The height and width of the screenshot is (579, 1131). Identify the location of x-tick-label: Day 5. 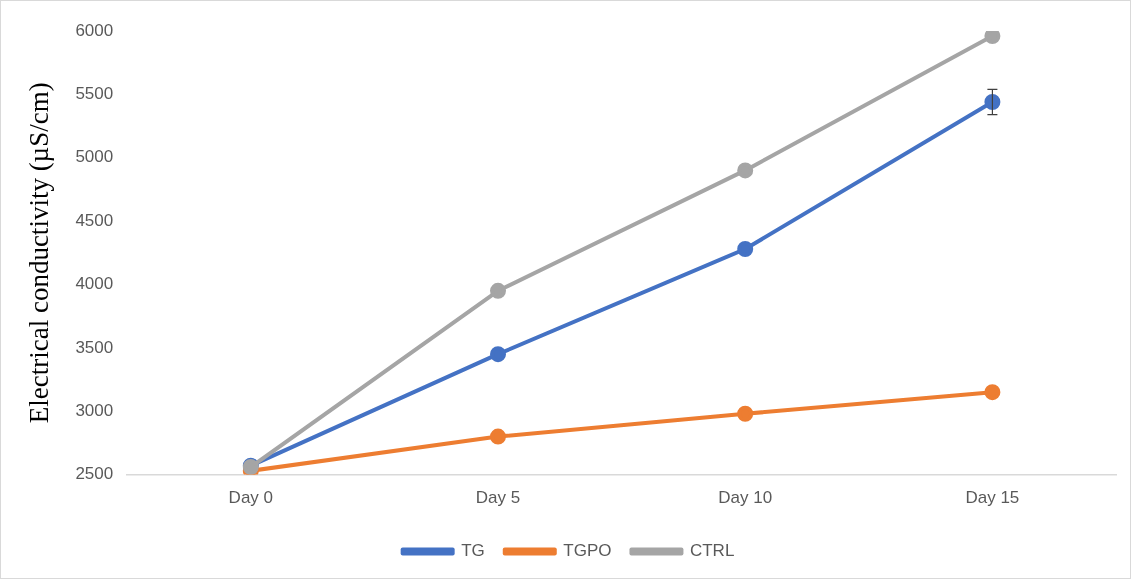
(498, 498).